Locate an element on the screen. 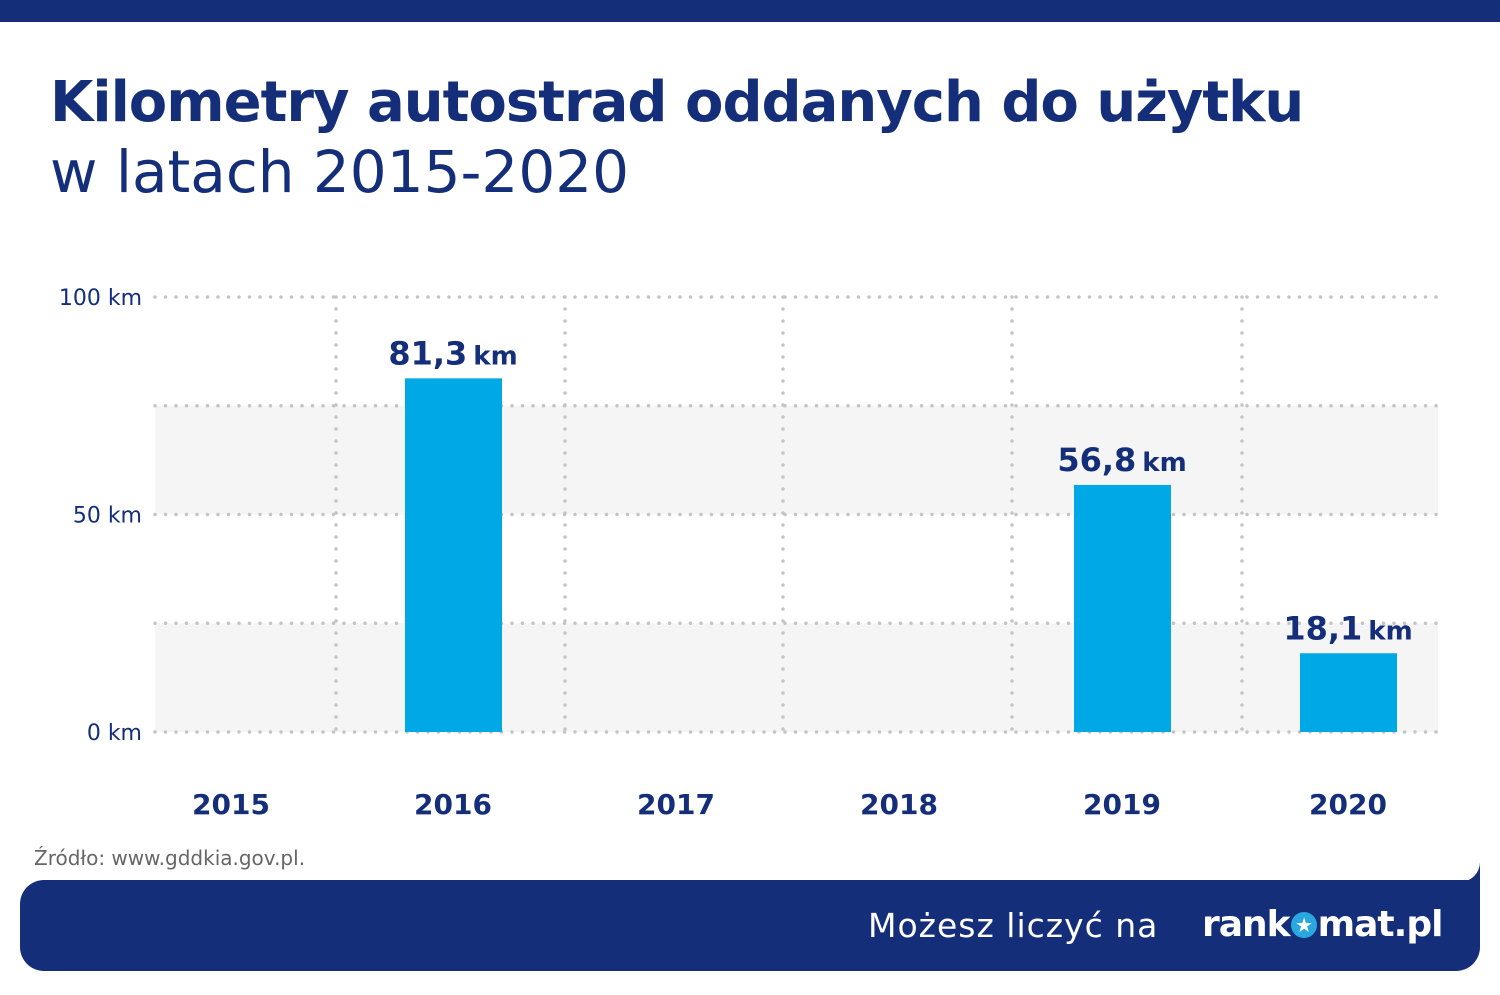  data-label-value: 81,3 is located at coordinates (427, 353).